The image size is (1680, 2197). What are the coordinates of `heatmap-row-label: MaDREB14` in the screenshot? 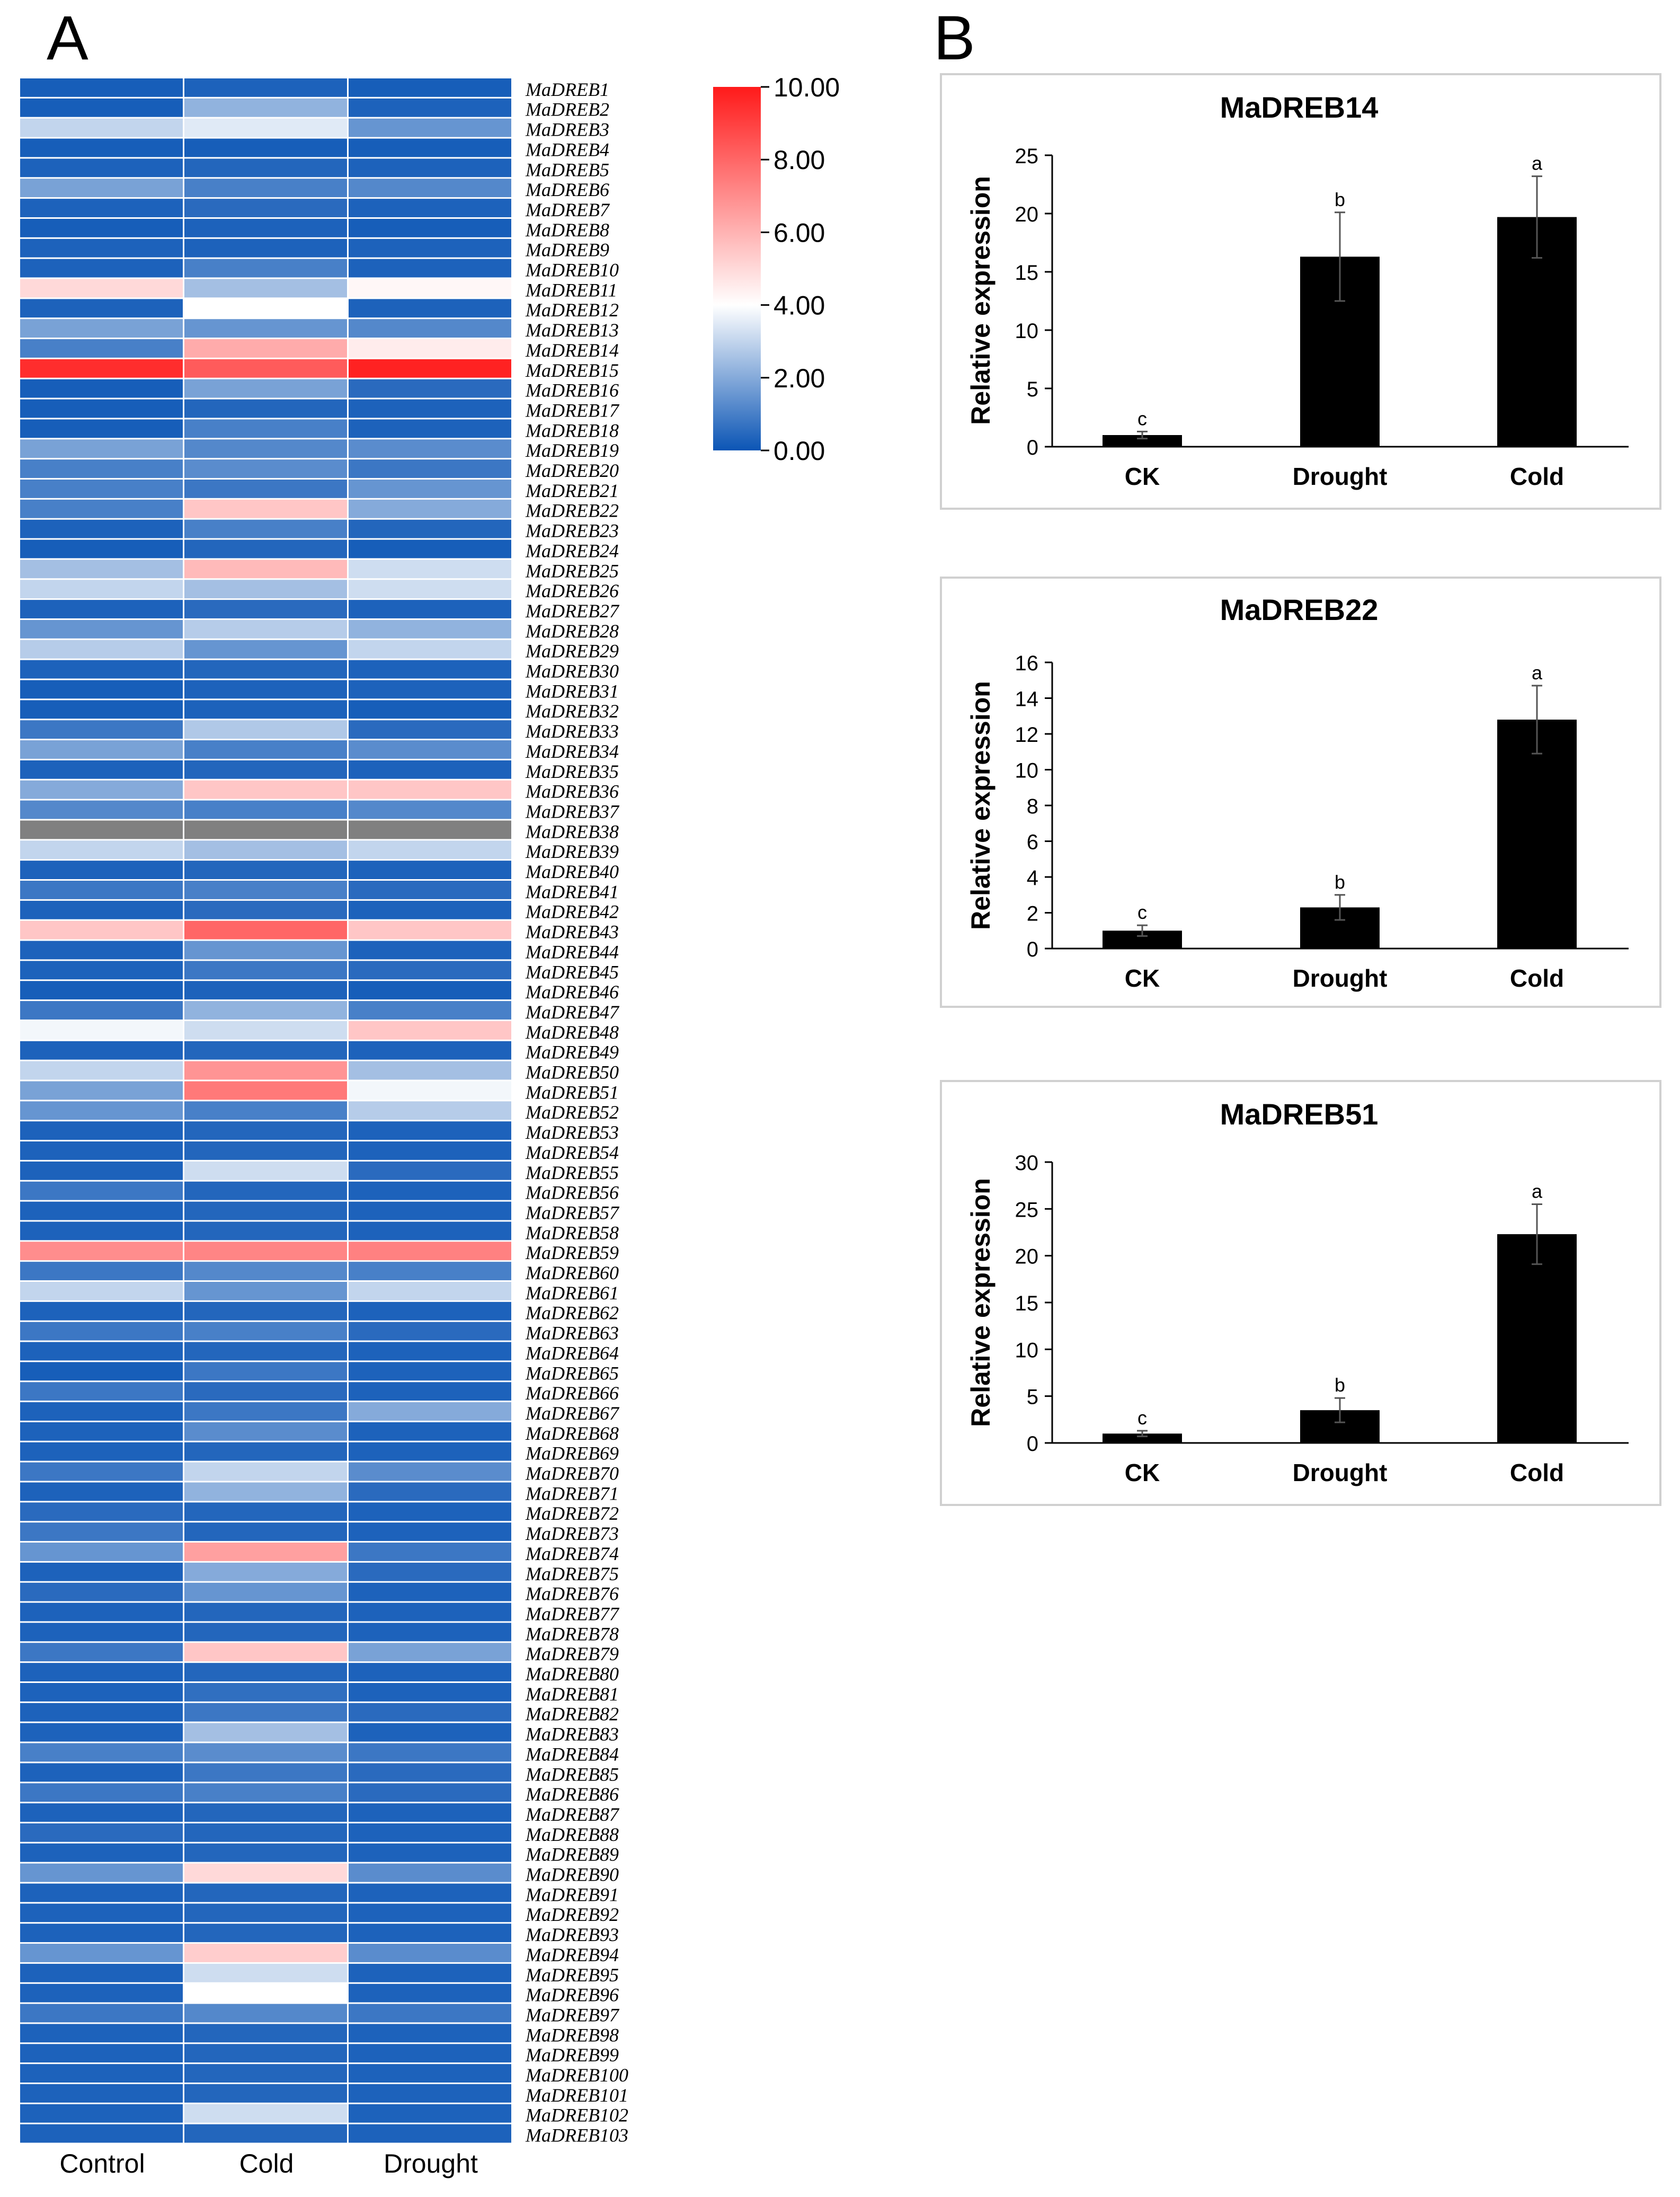 It's located at (572, 350).